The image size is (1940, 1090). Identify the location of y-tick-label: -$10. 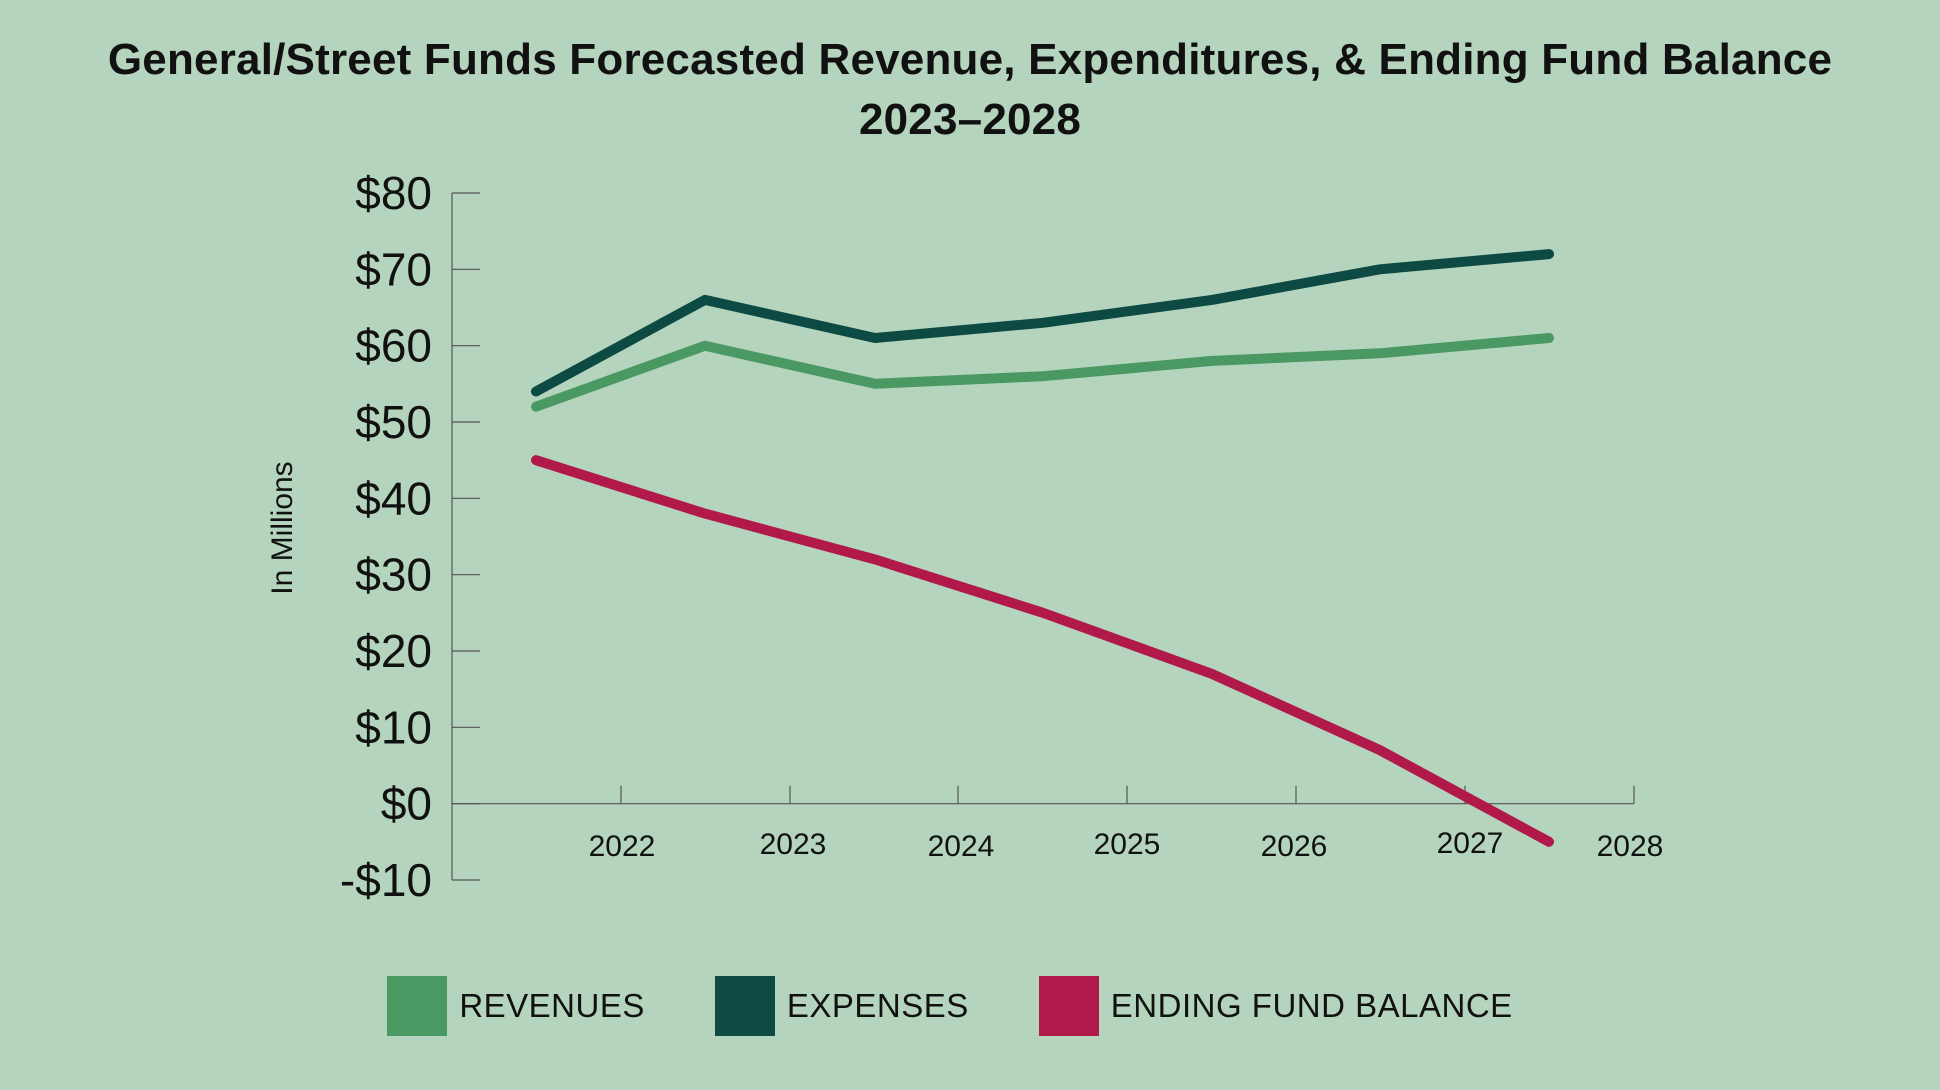
(386, 880).